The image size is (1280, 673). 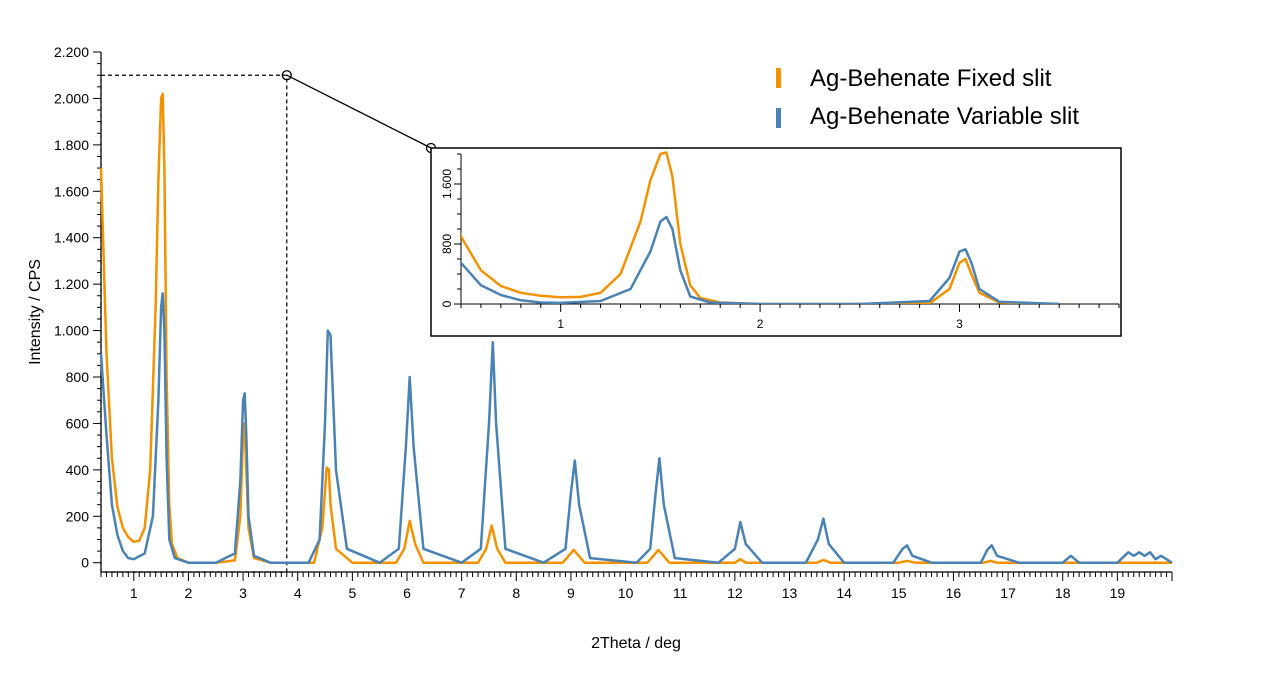 What do you see at coordinates (78, 516) in the screenshot?
I see `y-tick-label: 200` at bounding box center [78, 516].